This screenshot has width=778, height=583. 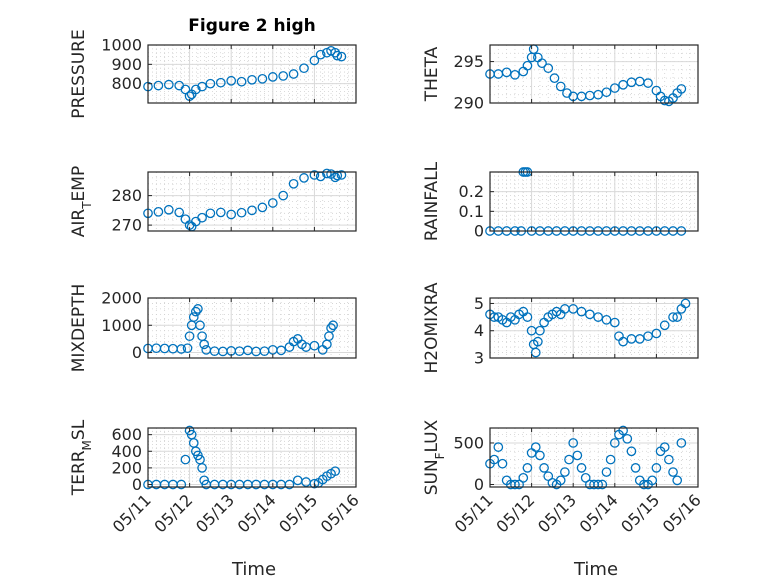 I want to click on subplot-h2omixra: 3 4 5, so click(x=586, y=331).